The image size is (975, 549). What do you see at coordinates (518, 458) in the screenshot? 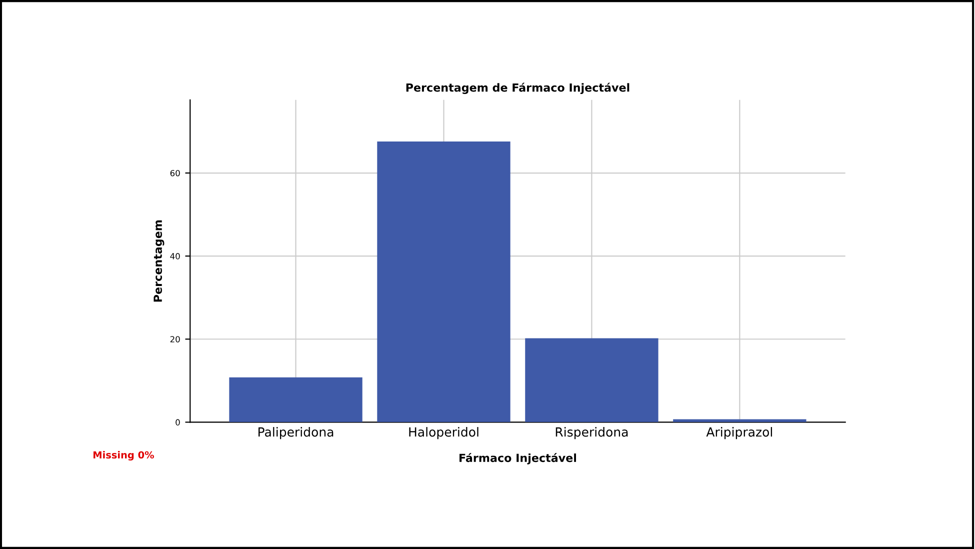
I see `x-axis-title: Fármaco Injectável` at bounding box center [518, 458].